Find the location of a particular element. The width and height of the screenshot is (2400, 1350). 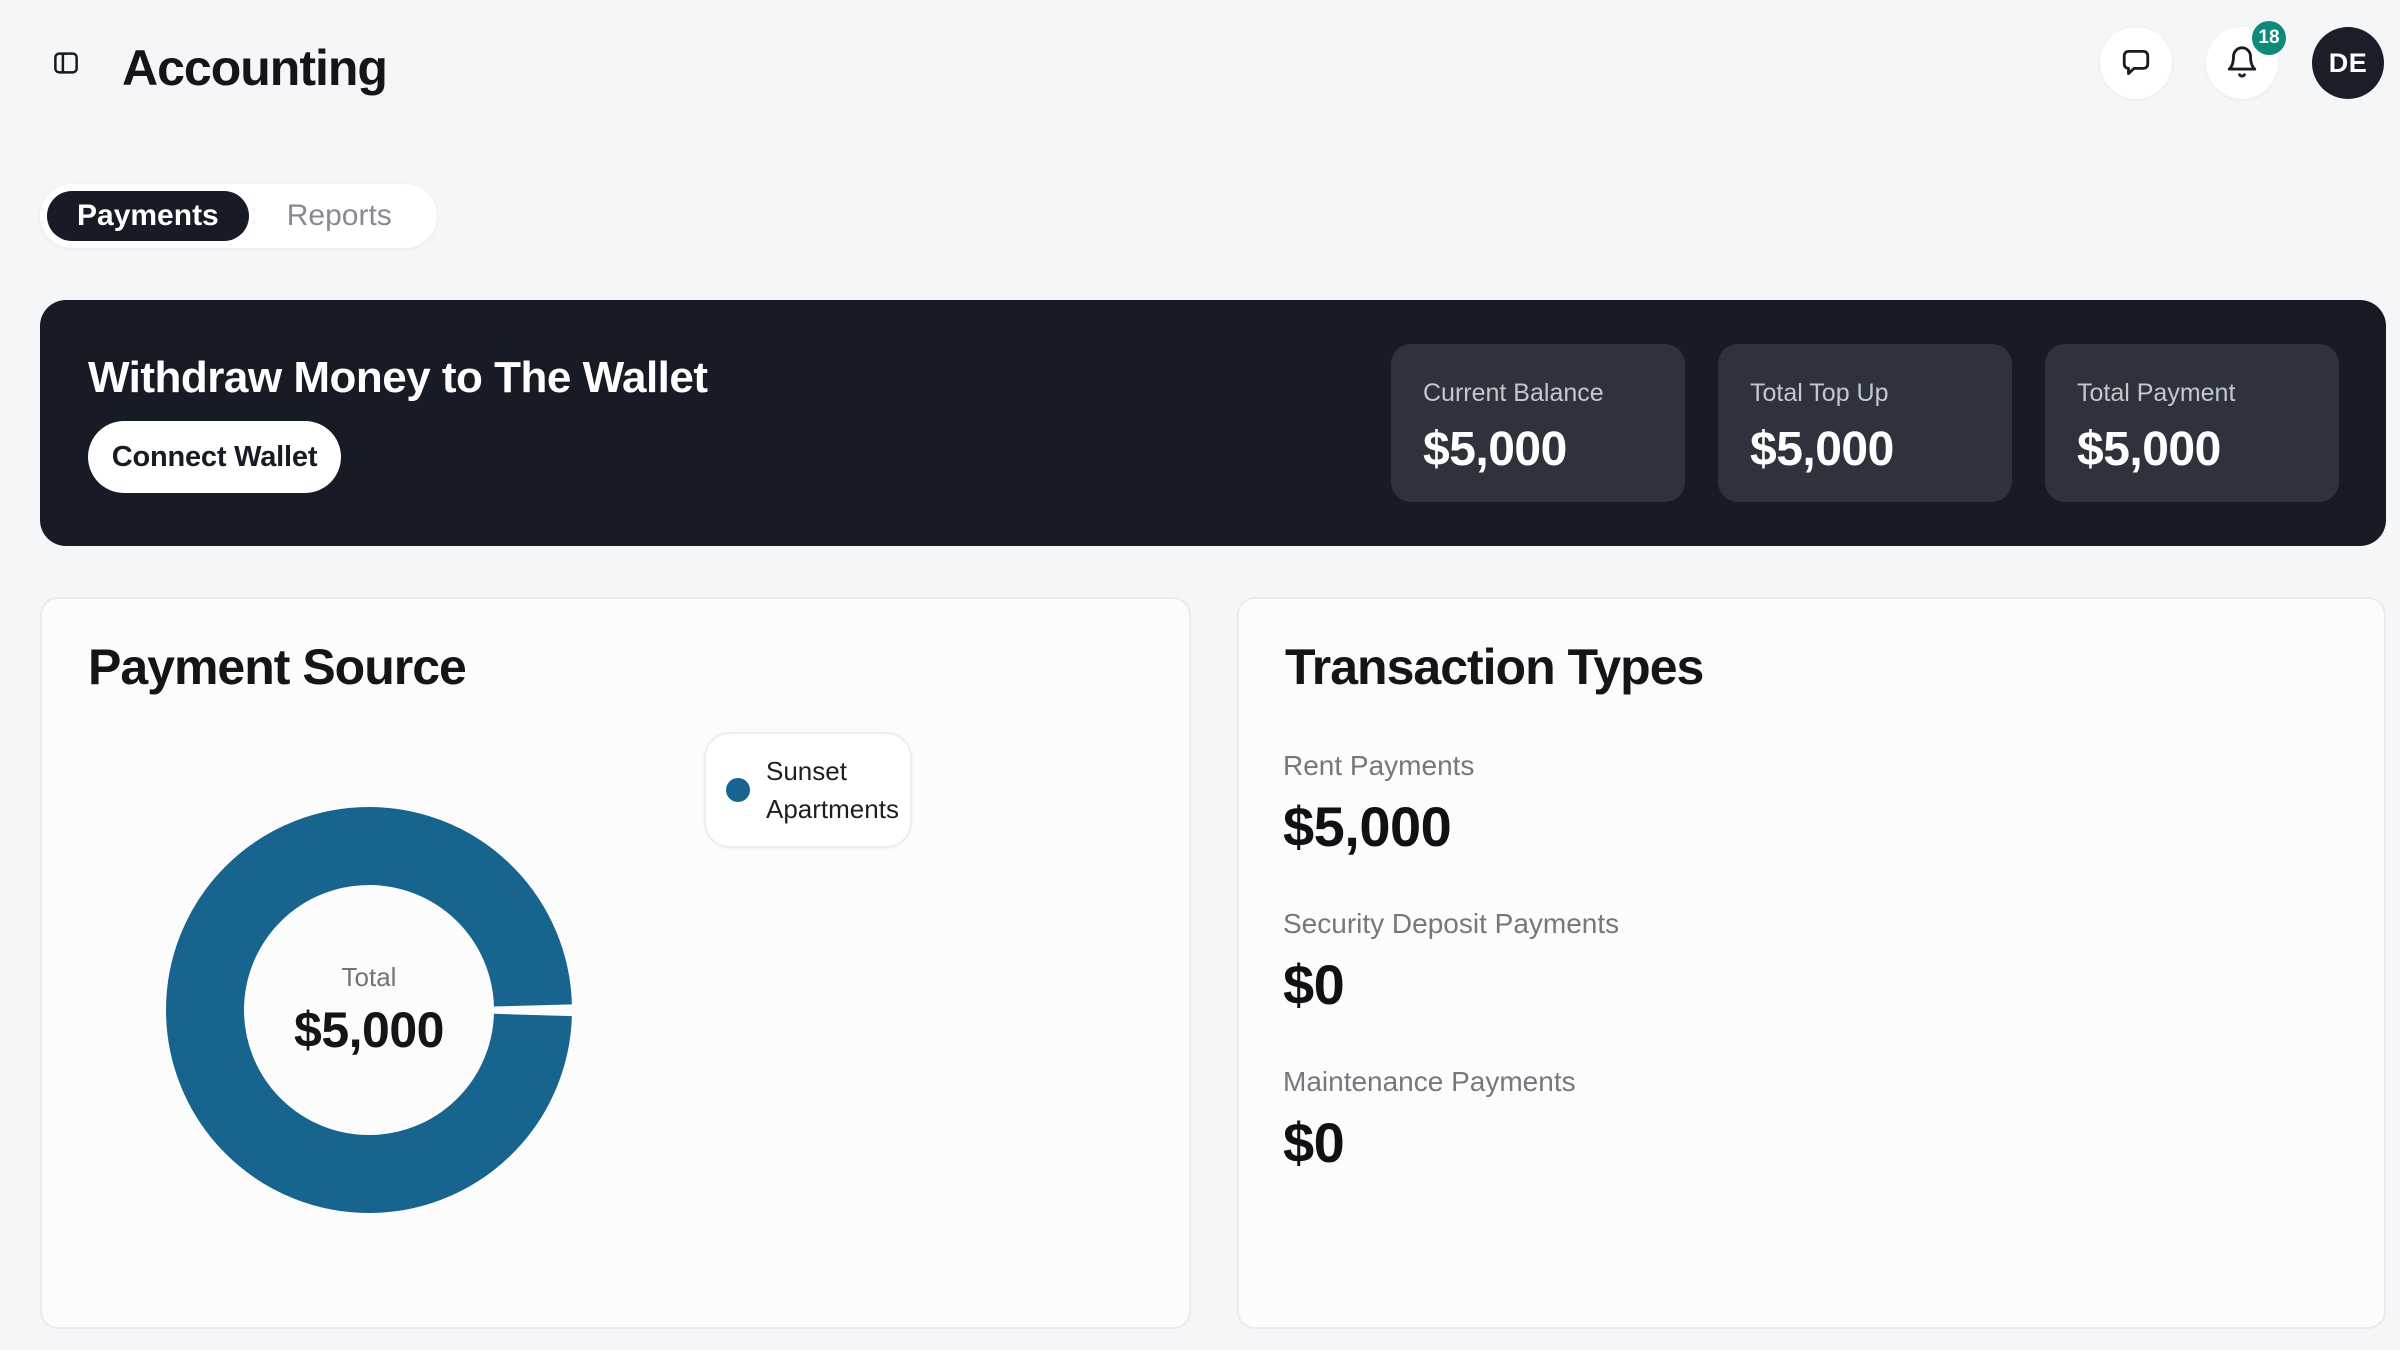

sidebar-toggle-button is located at coordinates (66, 64).